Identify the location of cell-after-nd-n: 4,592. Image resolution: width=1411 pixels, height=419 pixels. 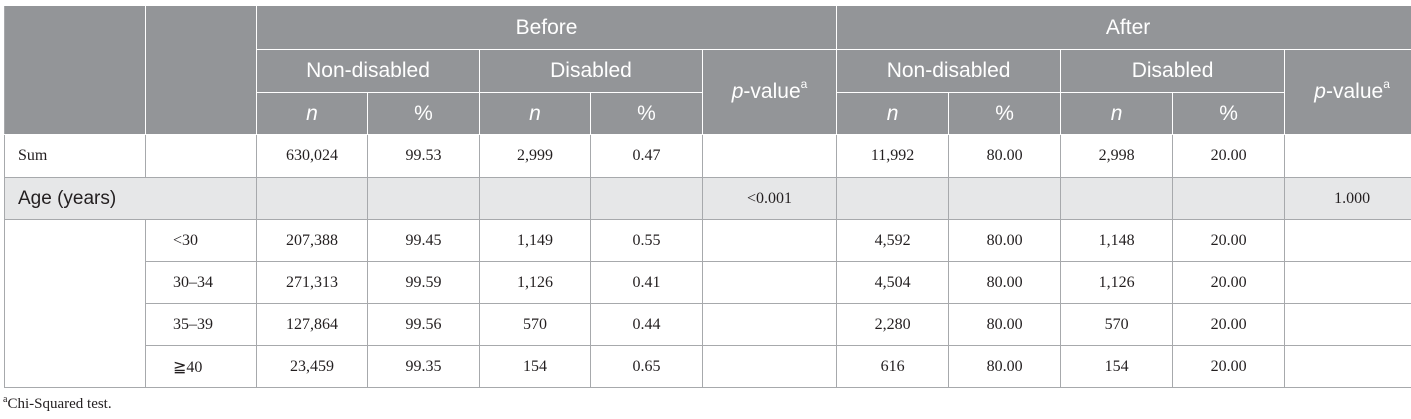
(893, 240).